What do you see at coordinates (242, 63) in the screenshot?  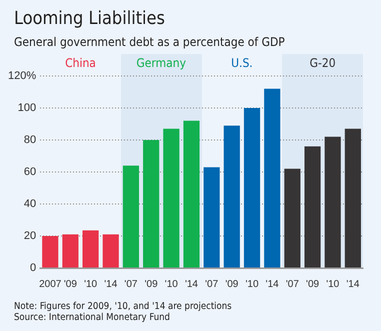 I see `series-label: U.S.` at bounding box center [242, 63].